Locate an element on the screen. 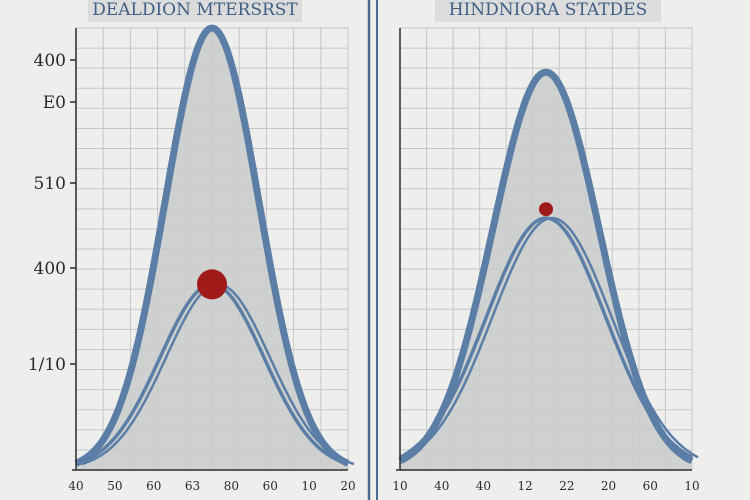  y-tick-label: 1/10 is located at coordinates (47, 365).